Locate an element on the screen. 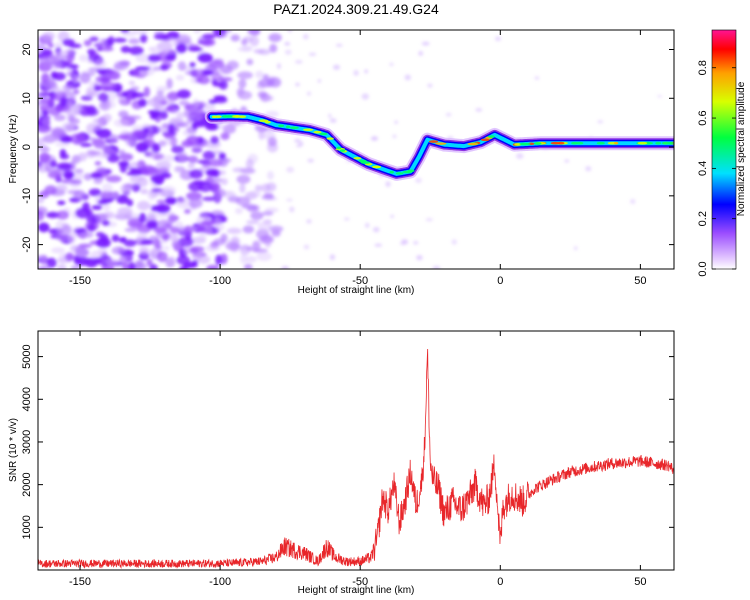 Image resolution: width=750 pixels, height=600 pixels. snr-x-tick-label: -50 is located at coordinates (360, 582).